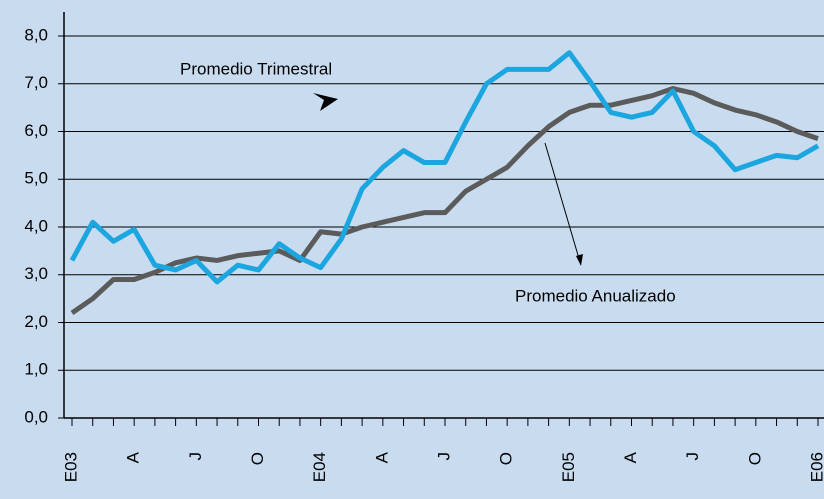 The image size is (824, 499). What do you see at coordinates (36, 225) in the screenshot?
I see `y-tick-label: 4,0` at bounding box center [36, 225].